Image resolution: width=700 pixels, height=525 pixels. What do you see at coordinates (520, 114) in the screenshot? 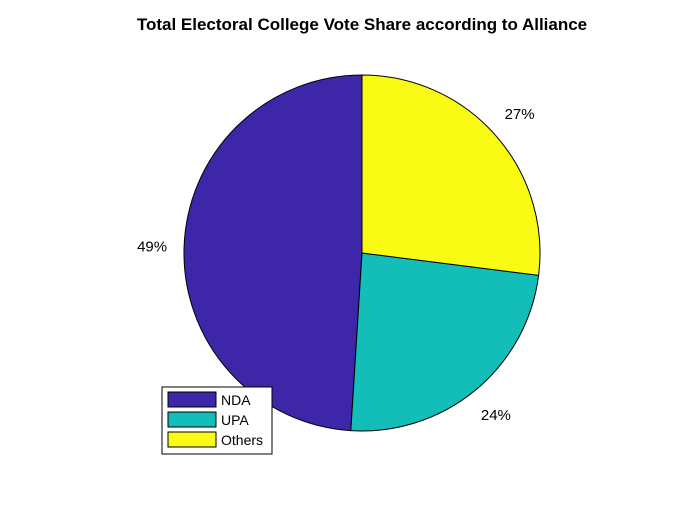
I see `slice-label-others: 27%` at bounding box center [520, 114].